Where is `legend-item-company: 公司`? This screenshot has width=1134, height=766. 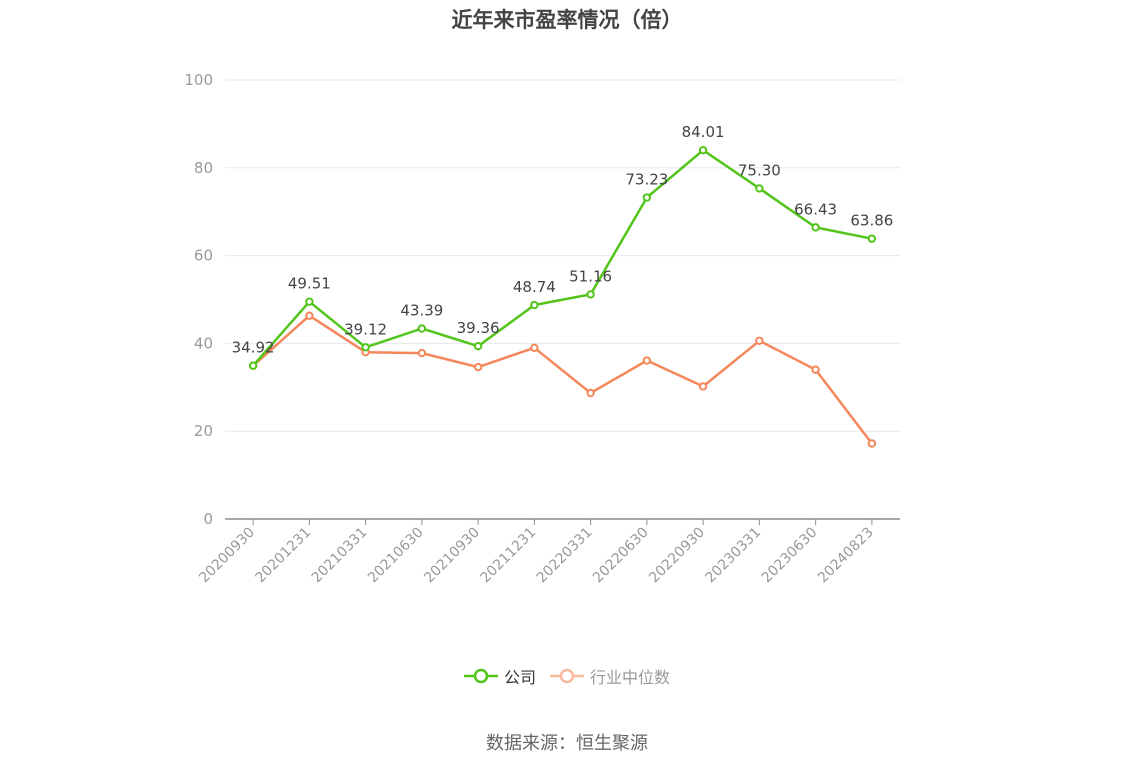
legend-item-company: 公司 is located at coordinates (499, 676).